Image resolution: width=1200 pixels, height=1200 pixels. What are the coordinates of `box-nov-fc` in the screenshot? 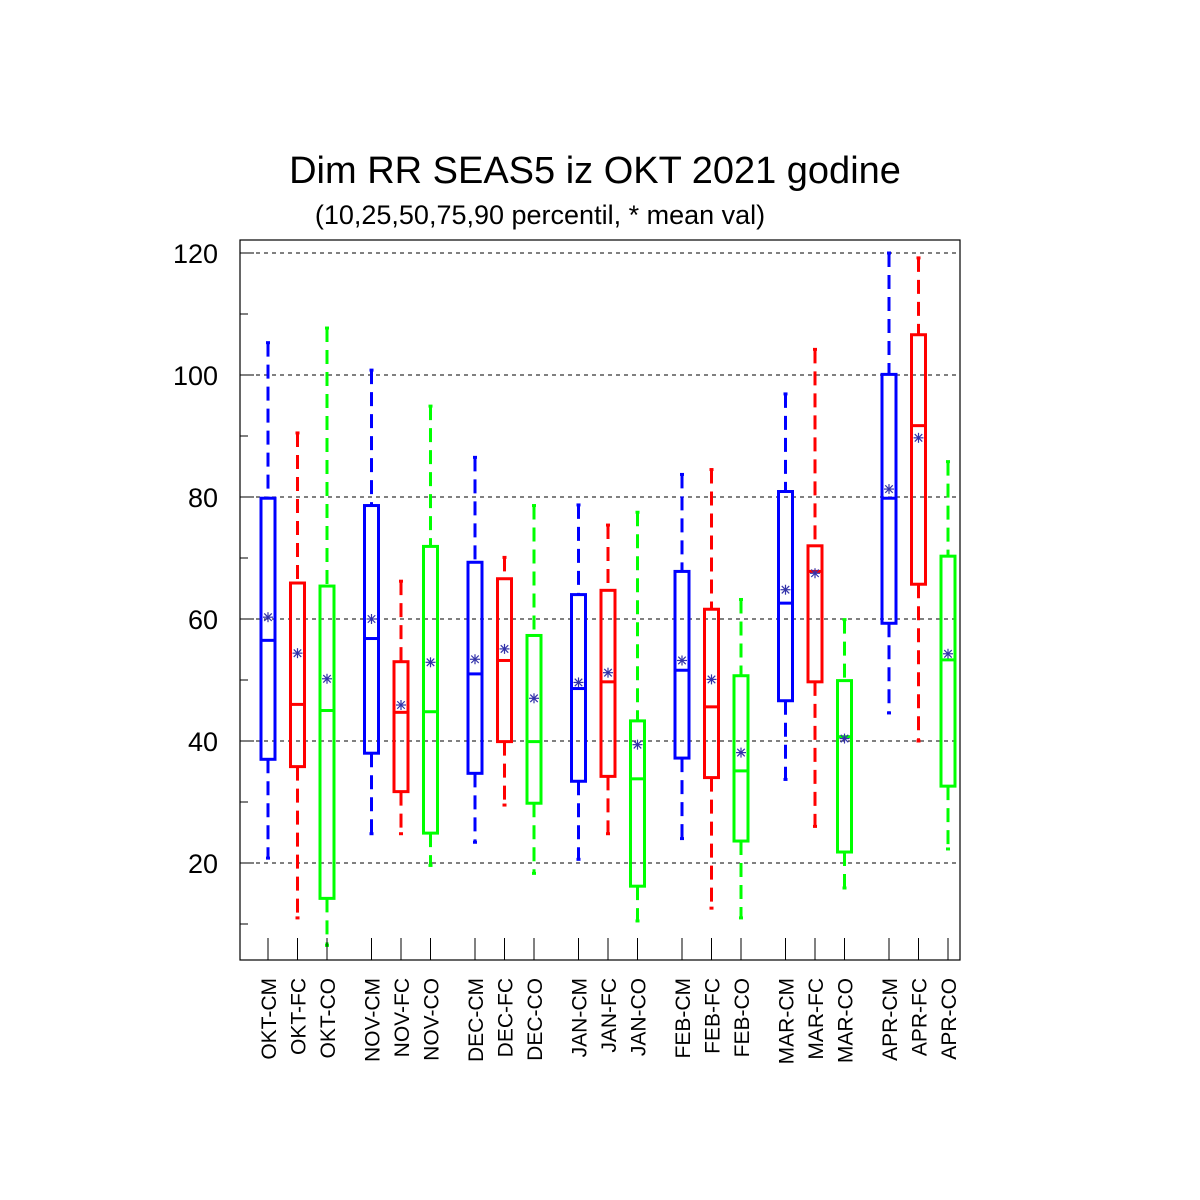 It's located at (401, 707).